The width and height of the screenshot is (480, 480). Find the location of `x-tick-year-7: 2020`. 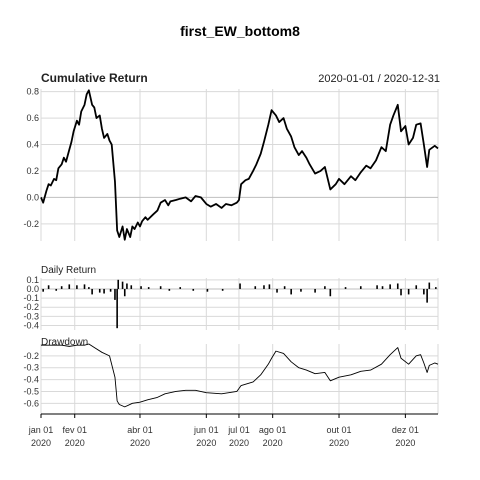

x-tick-year-7: 2020 is located at coordinates (405, 443).